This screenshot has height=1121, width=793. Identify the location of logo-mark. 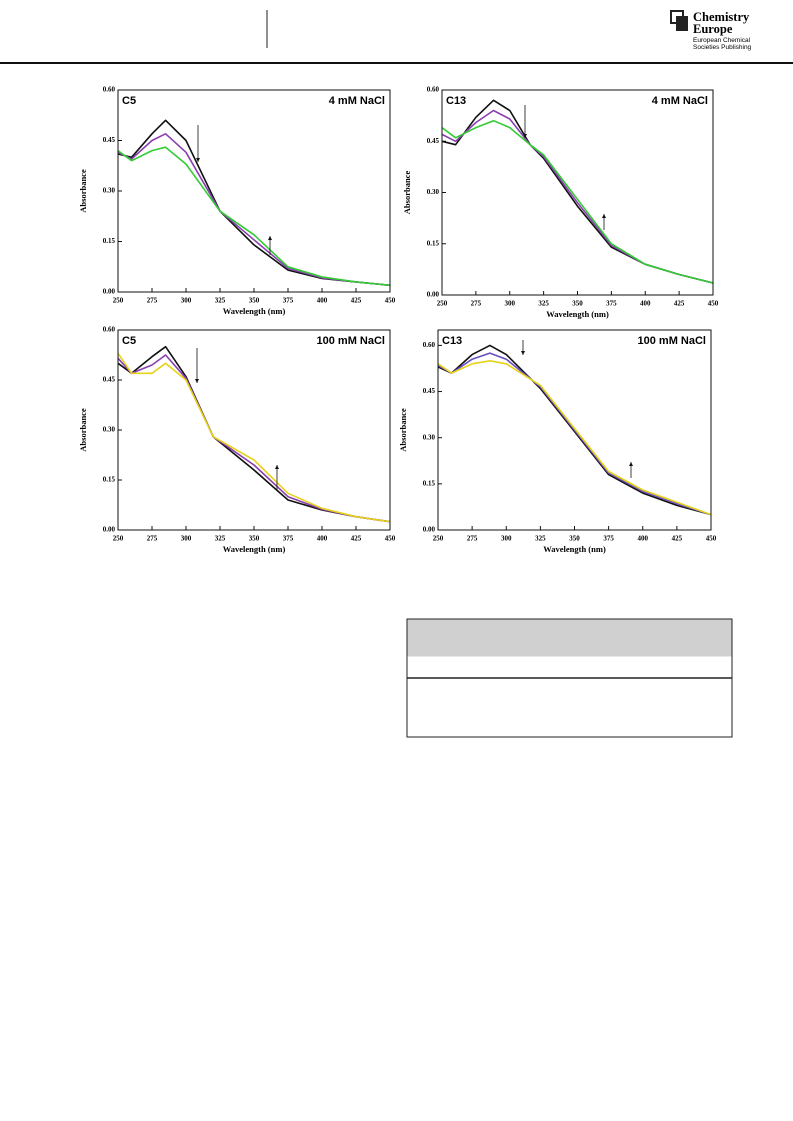
(682, 23).